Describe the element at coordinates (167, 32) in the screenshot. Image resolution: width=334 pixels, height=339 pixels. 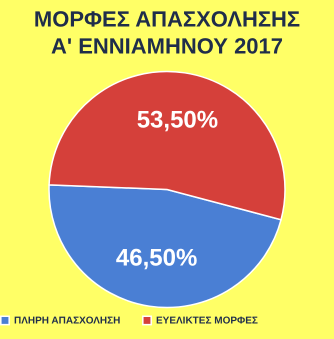
I see `chart-title: ΜΟΡΦΕΣ ΑΠΑΣΧΟΛΗΣΗΣ Α' ΕΝΝΙΑΜΗΝΟΥ 2017` at that location.